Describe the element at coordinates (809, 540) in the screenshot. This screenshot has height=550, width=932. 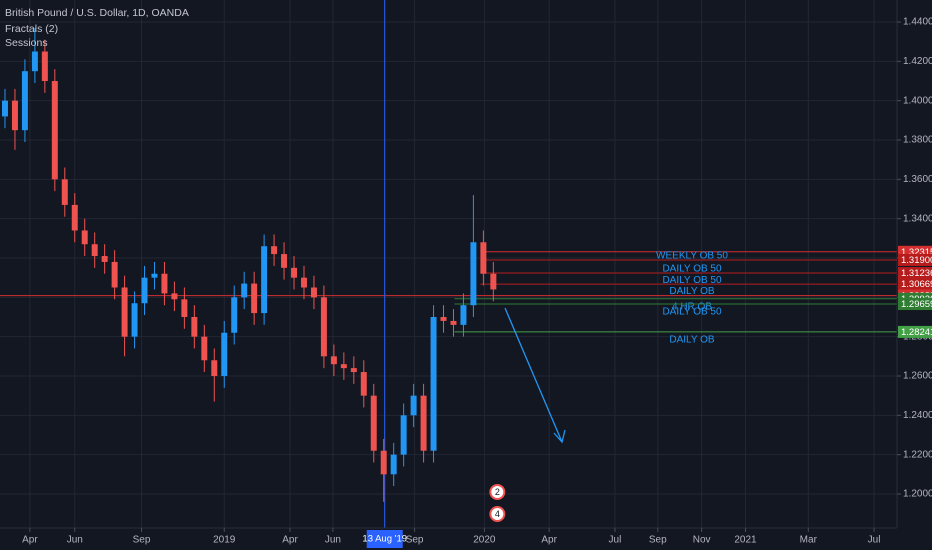
I see `x-tick-label: Mar` at that location.